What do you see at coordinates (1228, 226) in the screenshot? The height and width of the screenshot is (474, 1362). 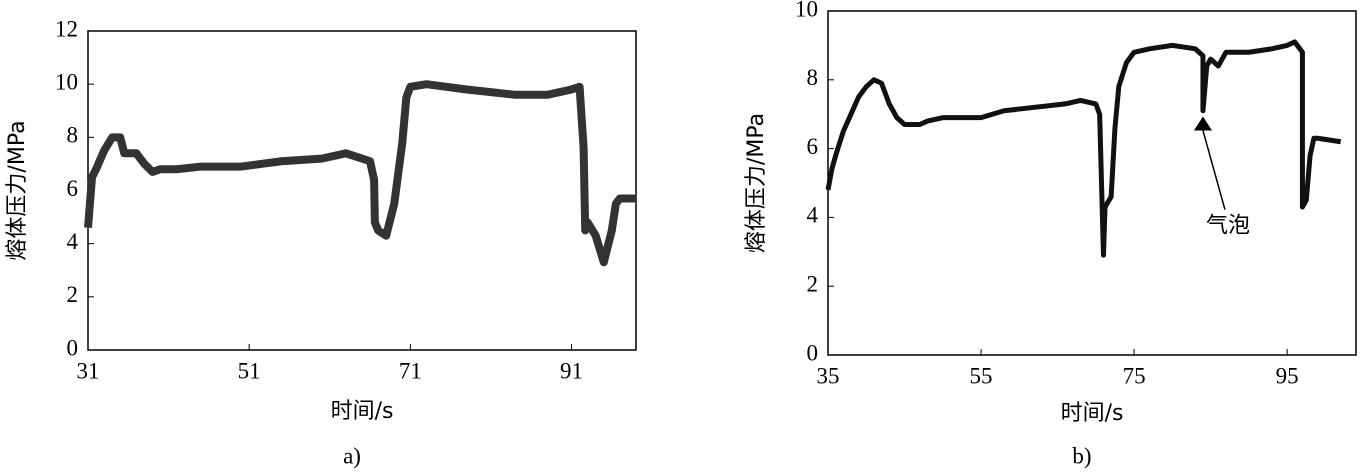 I see `annotation-text: 气泡` at bounding box center [1228, 226].